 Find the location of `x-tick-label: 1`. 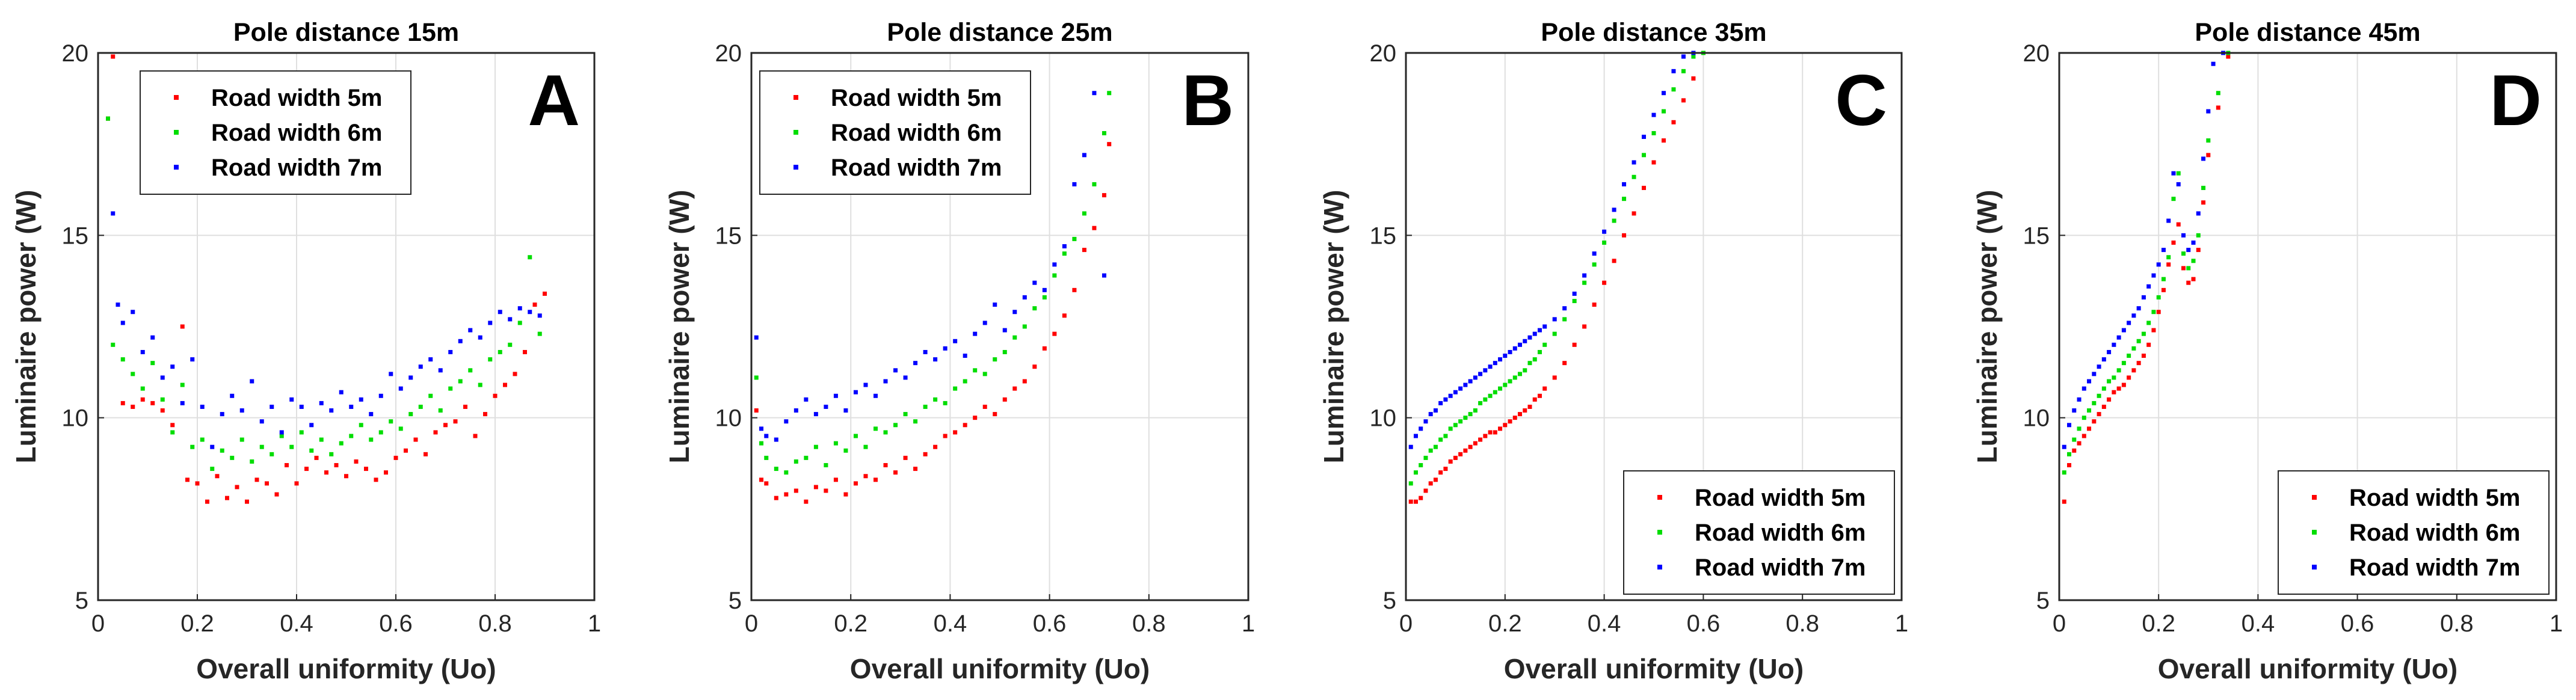

x-tick-label: 1 is located at coordinates (594, 623).